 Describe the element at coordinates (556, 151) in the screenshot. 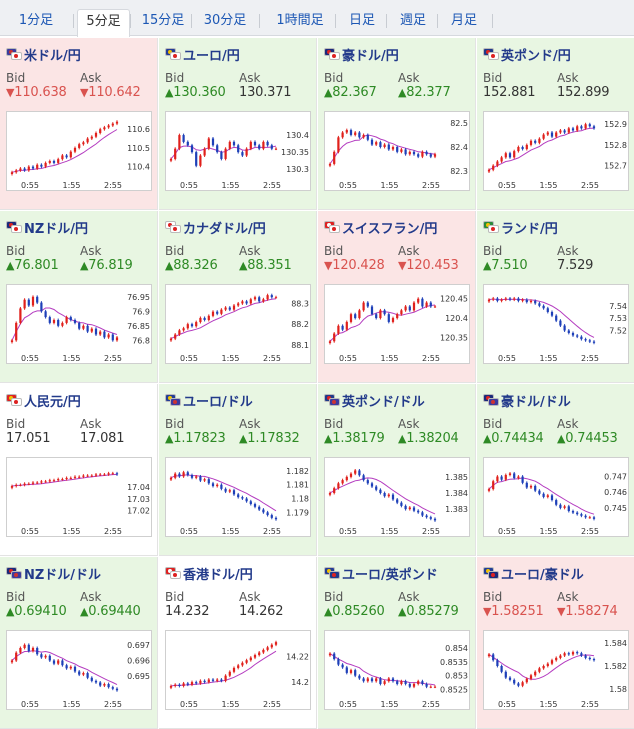

I see `price-chart: 152.9 152.8 152.7 0:55 1:55 2:55` at that location.